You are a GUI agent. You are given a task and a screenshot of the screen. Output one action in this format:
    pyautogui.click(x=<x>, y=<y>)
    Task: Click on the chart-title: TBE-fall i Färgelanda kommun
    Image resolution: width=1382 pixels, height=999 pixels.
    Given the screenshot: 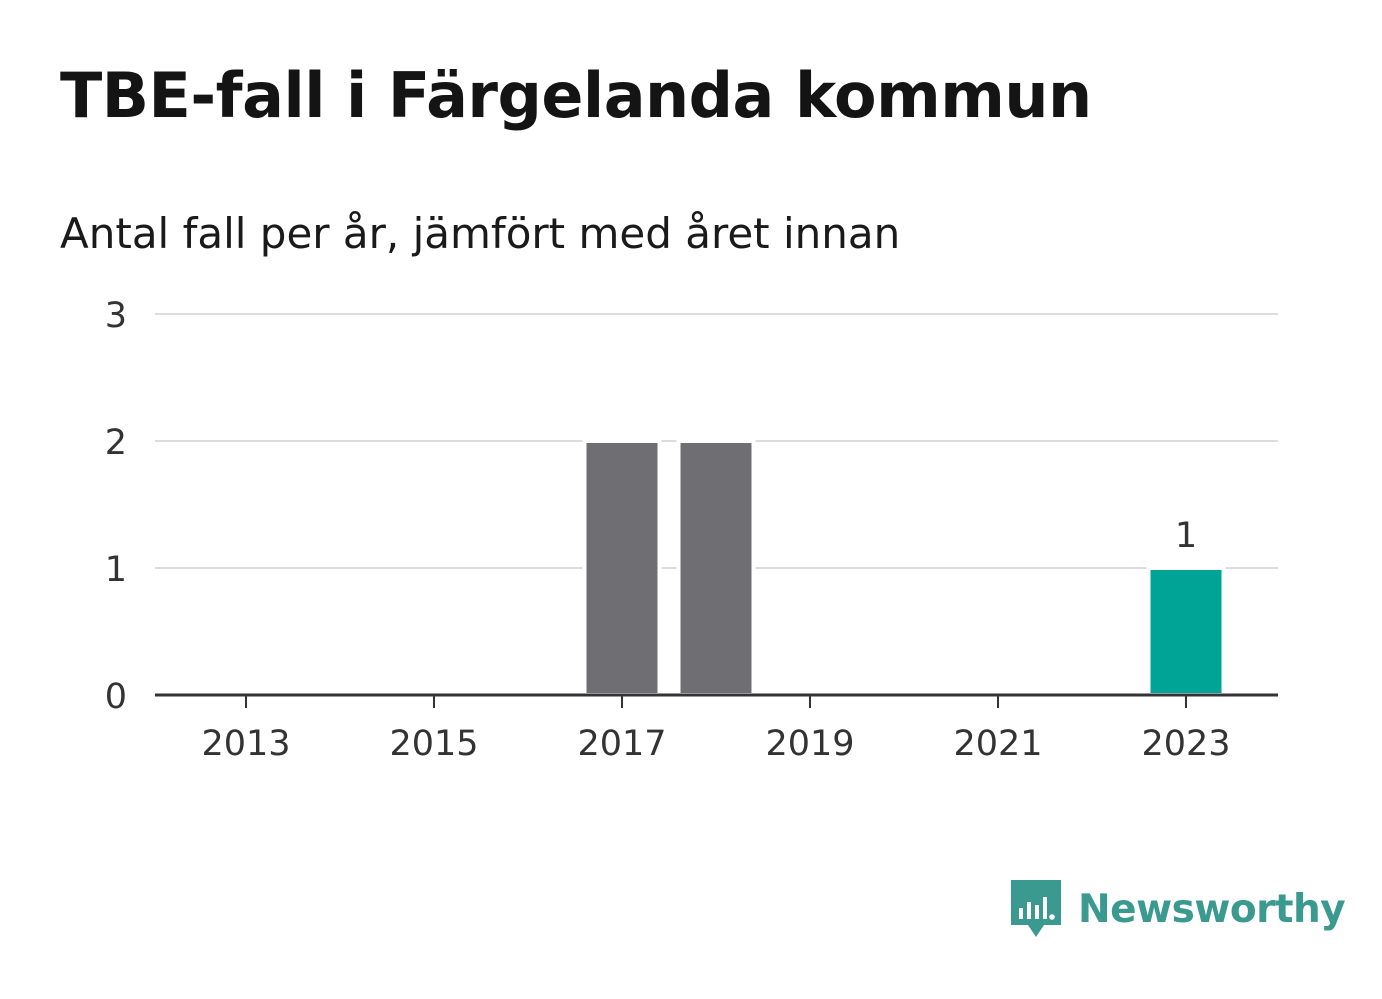 What is the action you would take?
    pyautogui.click(x=576, y=95)
    